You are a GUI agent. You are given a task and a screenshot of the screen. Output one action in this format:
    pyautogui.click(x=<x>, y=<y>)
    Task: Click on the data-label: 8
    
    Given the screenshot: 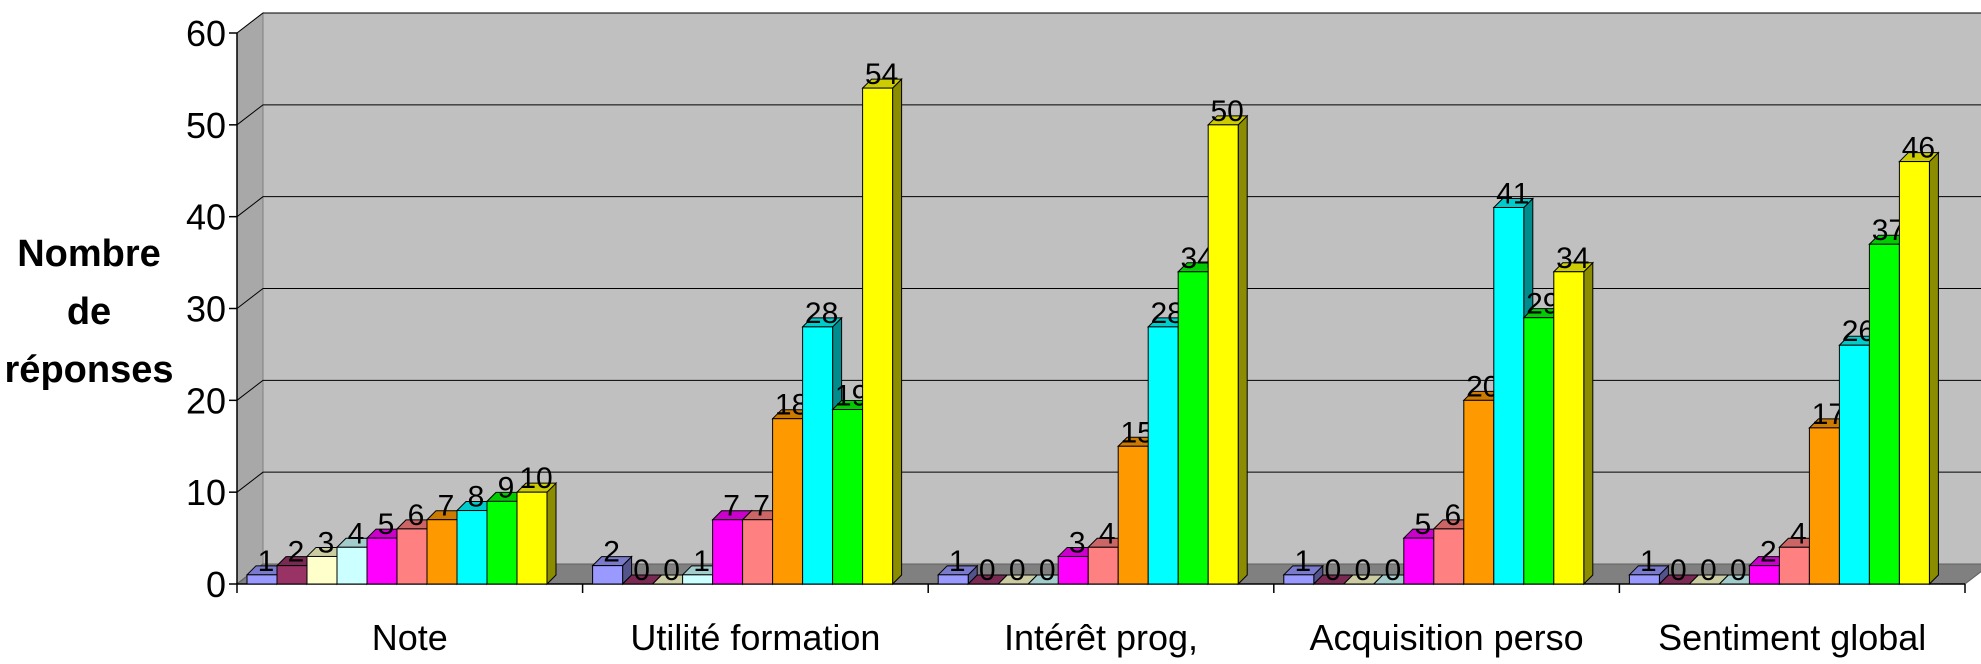 What is the action you would take?
    pyautogui.click(x=476, y=497)
    